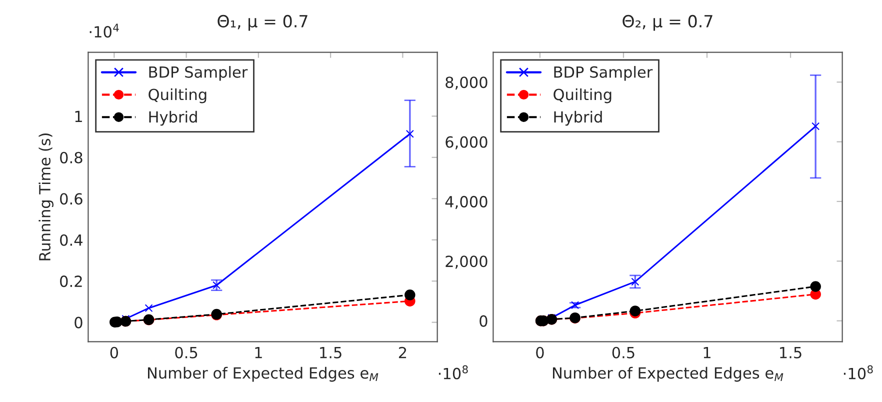 This screenshot has height=402, width=882. What do you see at coordinates (71, 199) in the screenshot?
I see `y-tick-label: 0.6` at bounding box center [71, 199].